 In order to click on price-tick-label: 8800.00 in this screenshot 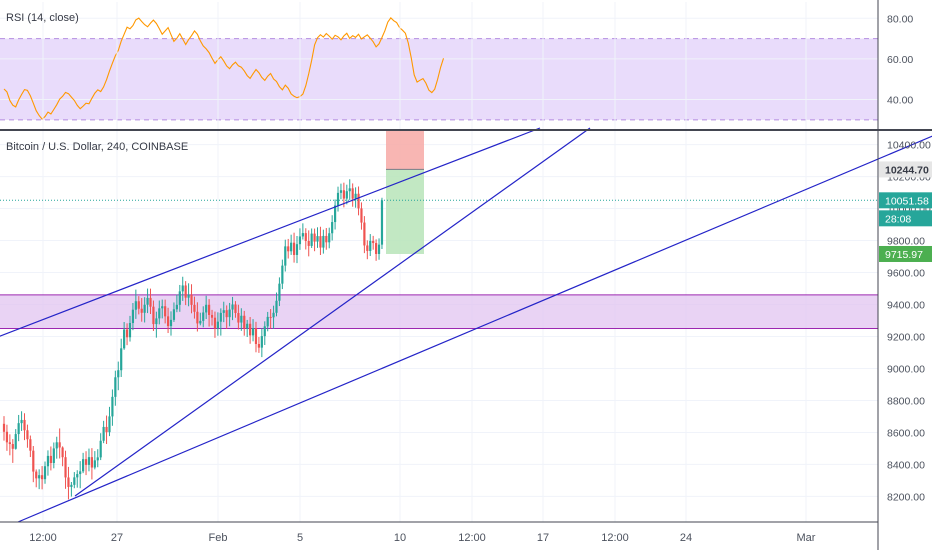, I will do `click(906, 401)`.